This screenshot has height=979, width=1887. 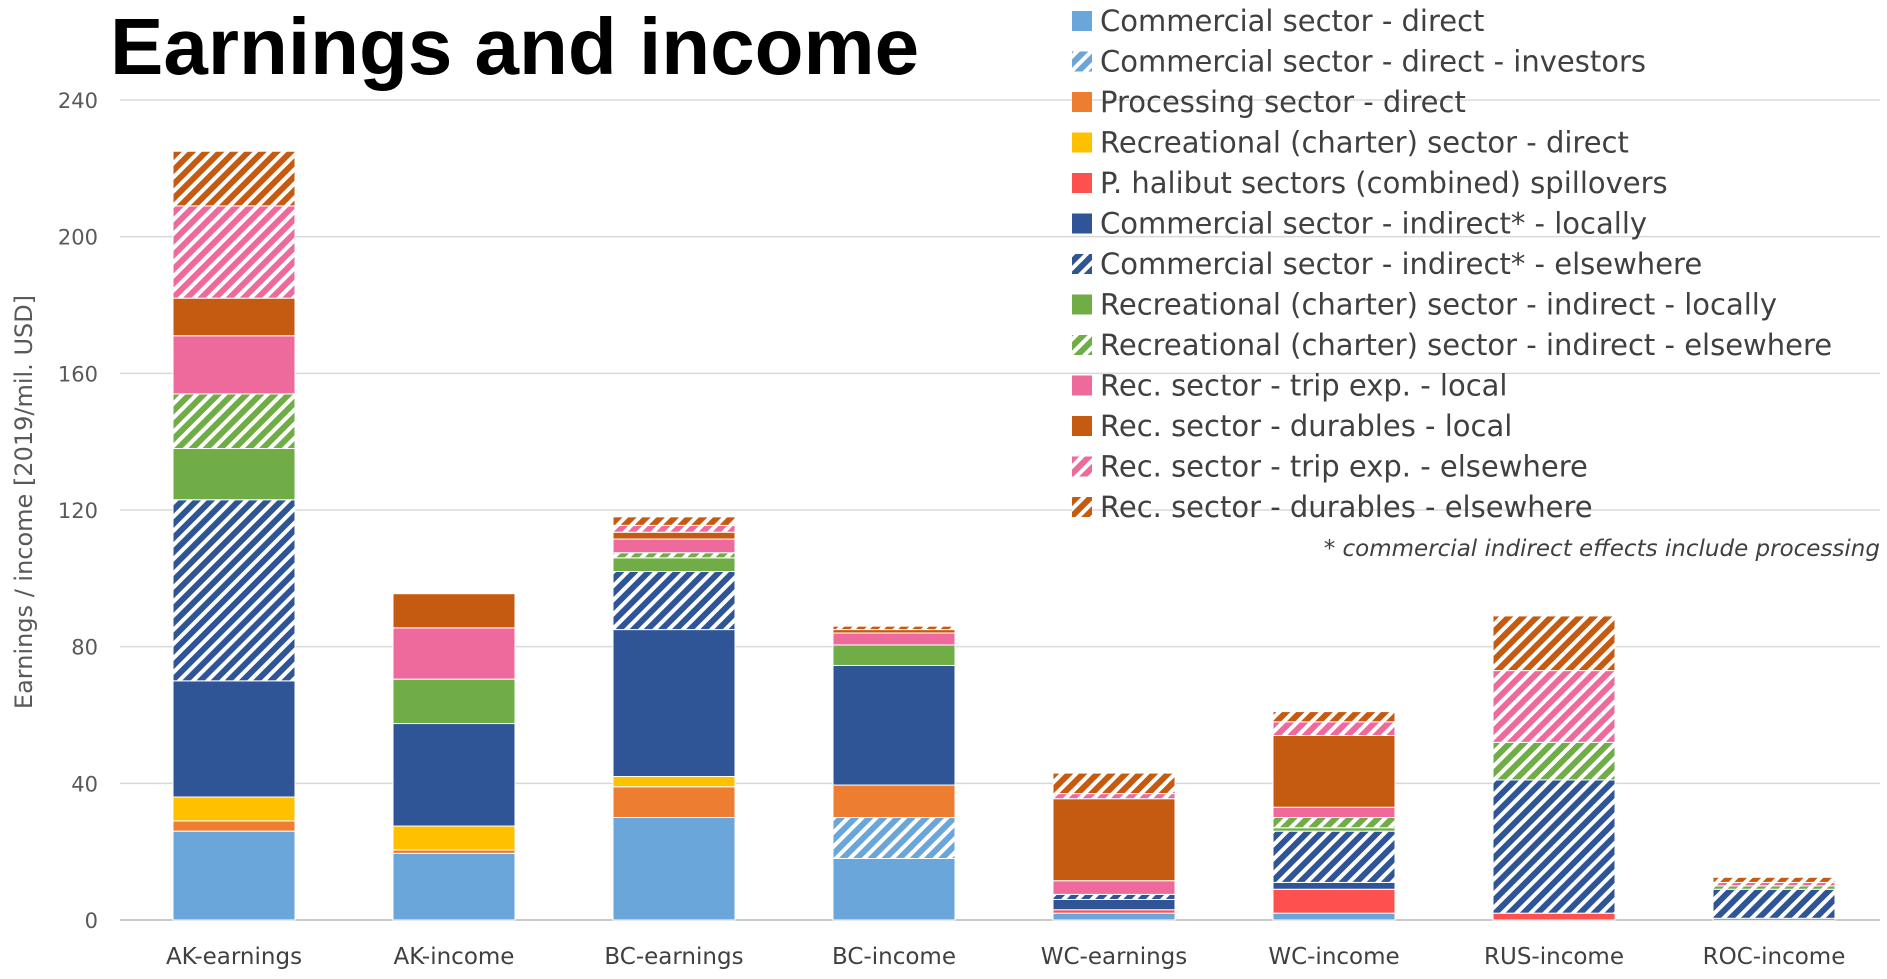 I want to click on legend-label: Commercial sector - direct - investors, so click(x=1373, y=62).